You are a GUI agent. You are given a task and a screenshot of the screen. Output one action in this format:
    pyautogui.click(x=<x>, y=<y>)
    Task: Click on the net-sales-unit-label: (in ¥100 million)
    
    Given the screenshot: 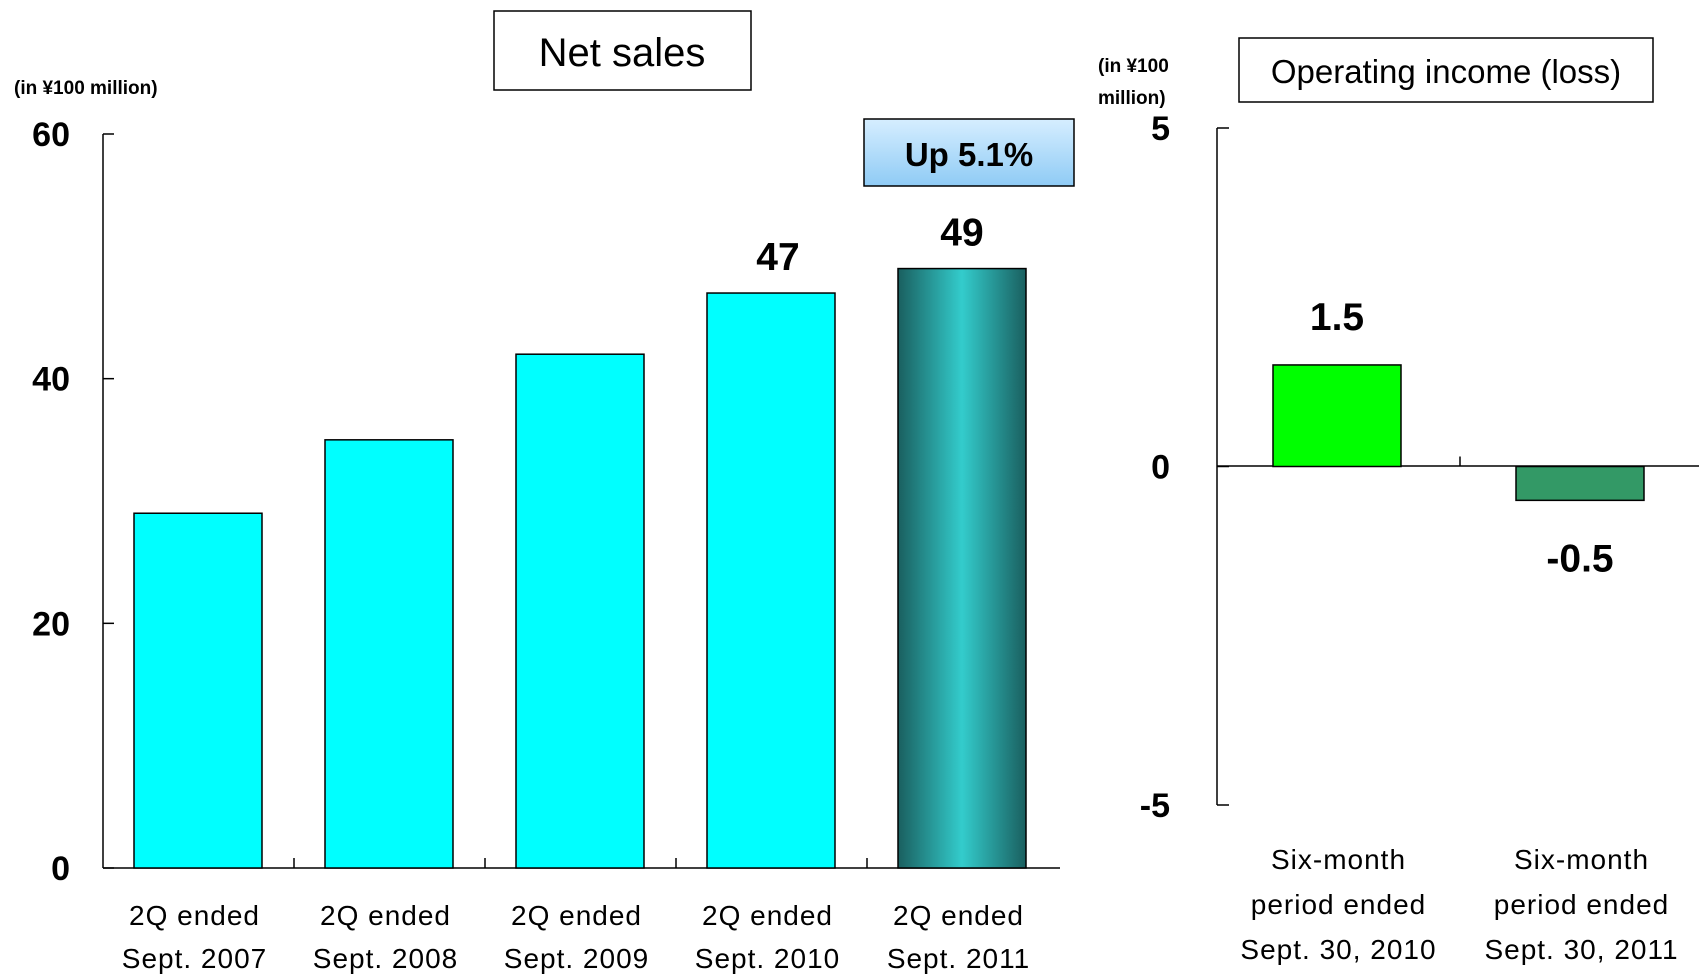 What is the action you would take?
    pyautogui.click(x=86, y=88)
    